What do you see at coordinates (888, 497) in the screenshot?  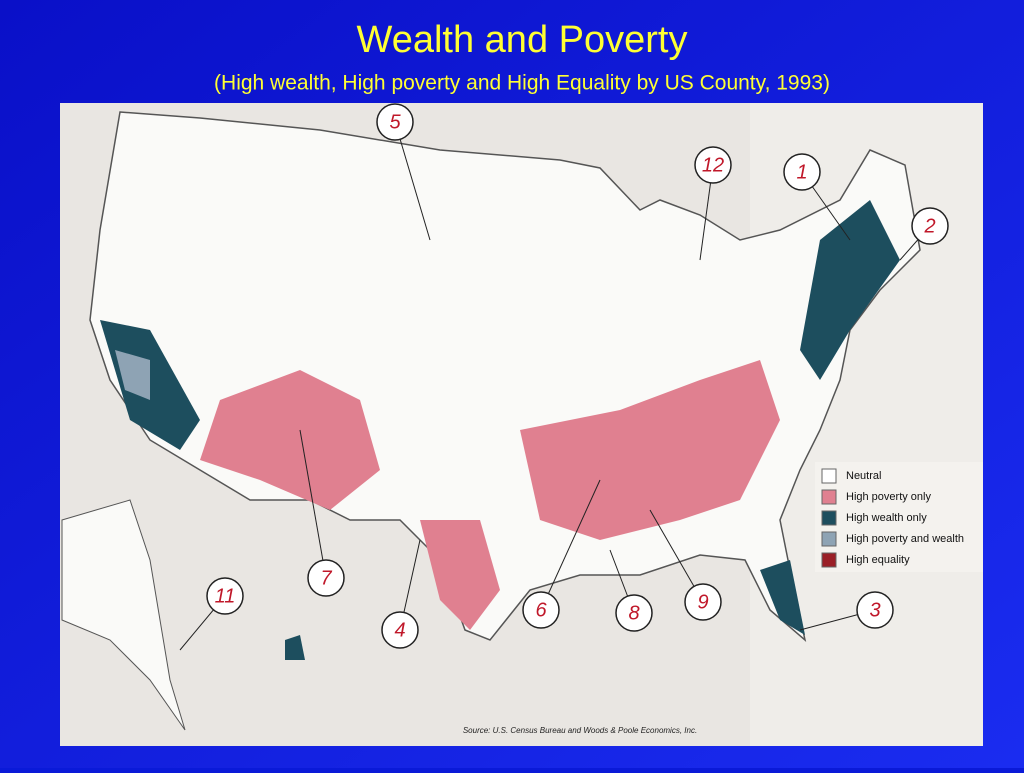 I see `legend-label: High poverty only` at bounding box center [888, 497].